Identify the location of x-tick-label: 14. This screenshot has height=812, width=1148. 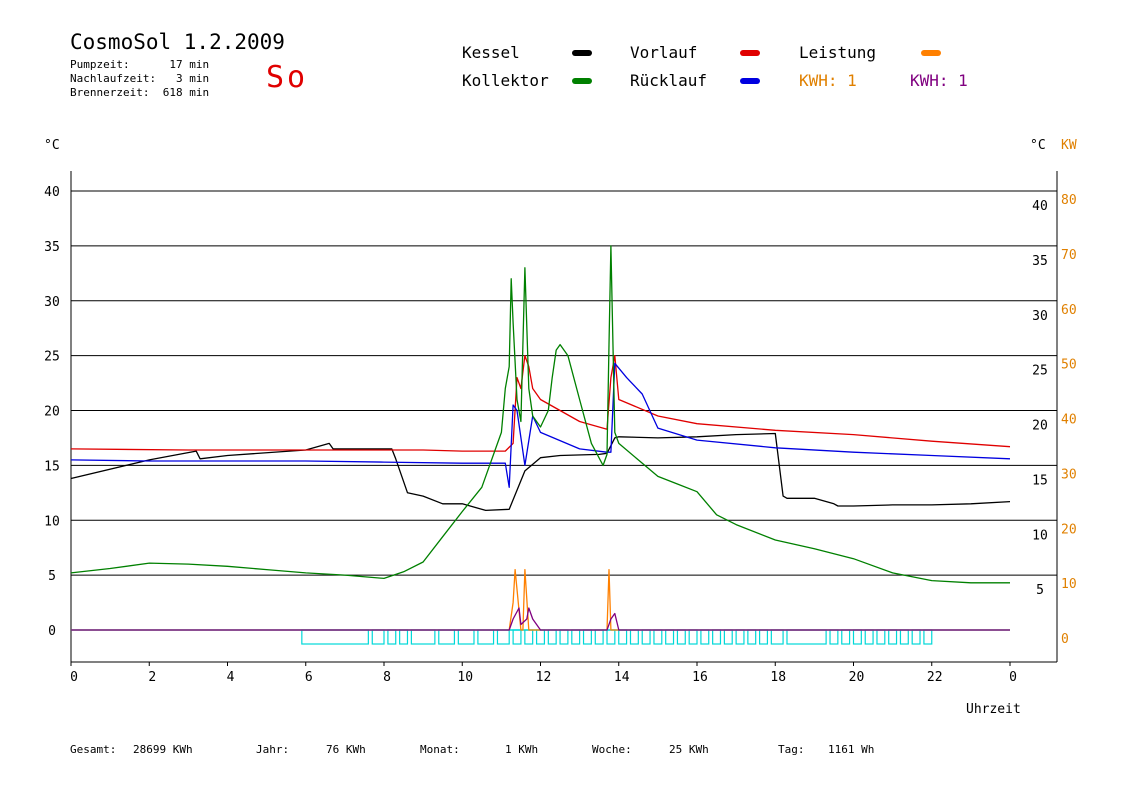
(622, 677).